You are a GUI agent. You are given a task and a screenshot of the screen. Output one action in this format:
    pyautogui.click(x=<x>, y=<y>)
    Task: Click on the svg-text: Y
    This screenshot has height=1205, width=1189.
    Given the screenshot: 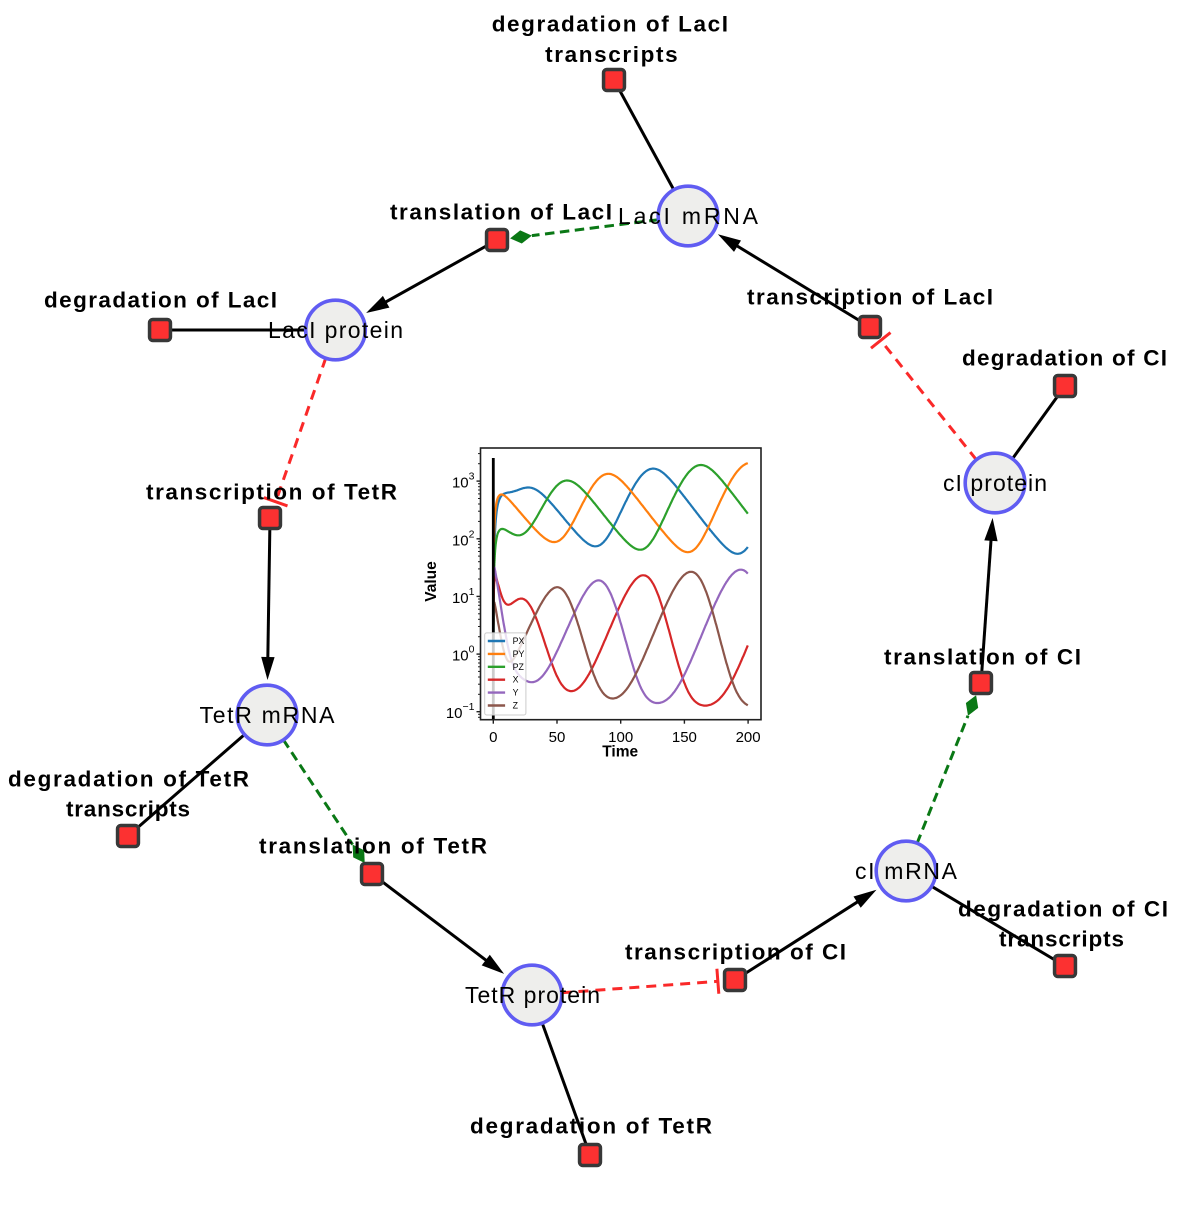 What is the action you would take?
    pyautogui.click(x=516, y=693)
    